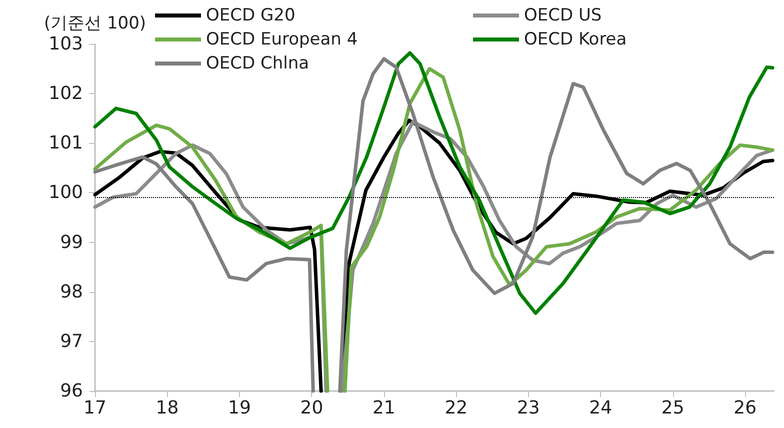 Image resolution: width=784 pixels, height=428 pixels. What do you see at coordinates (384, 408) in the screenshot?
I see `x-tick-label: 21` at bounding box center [384, 408].